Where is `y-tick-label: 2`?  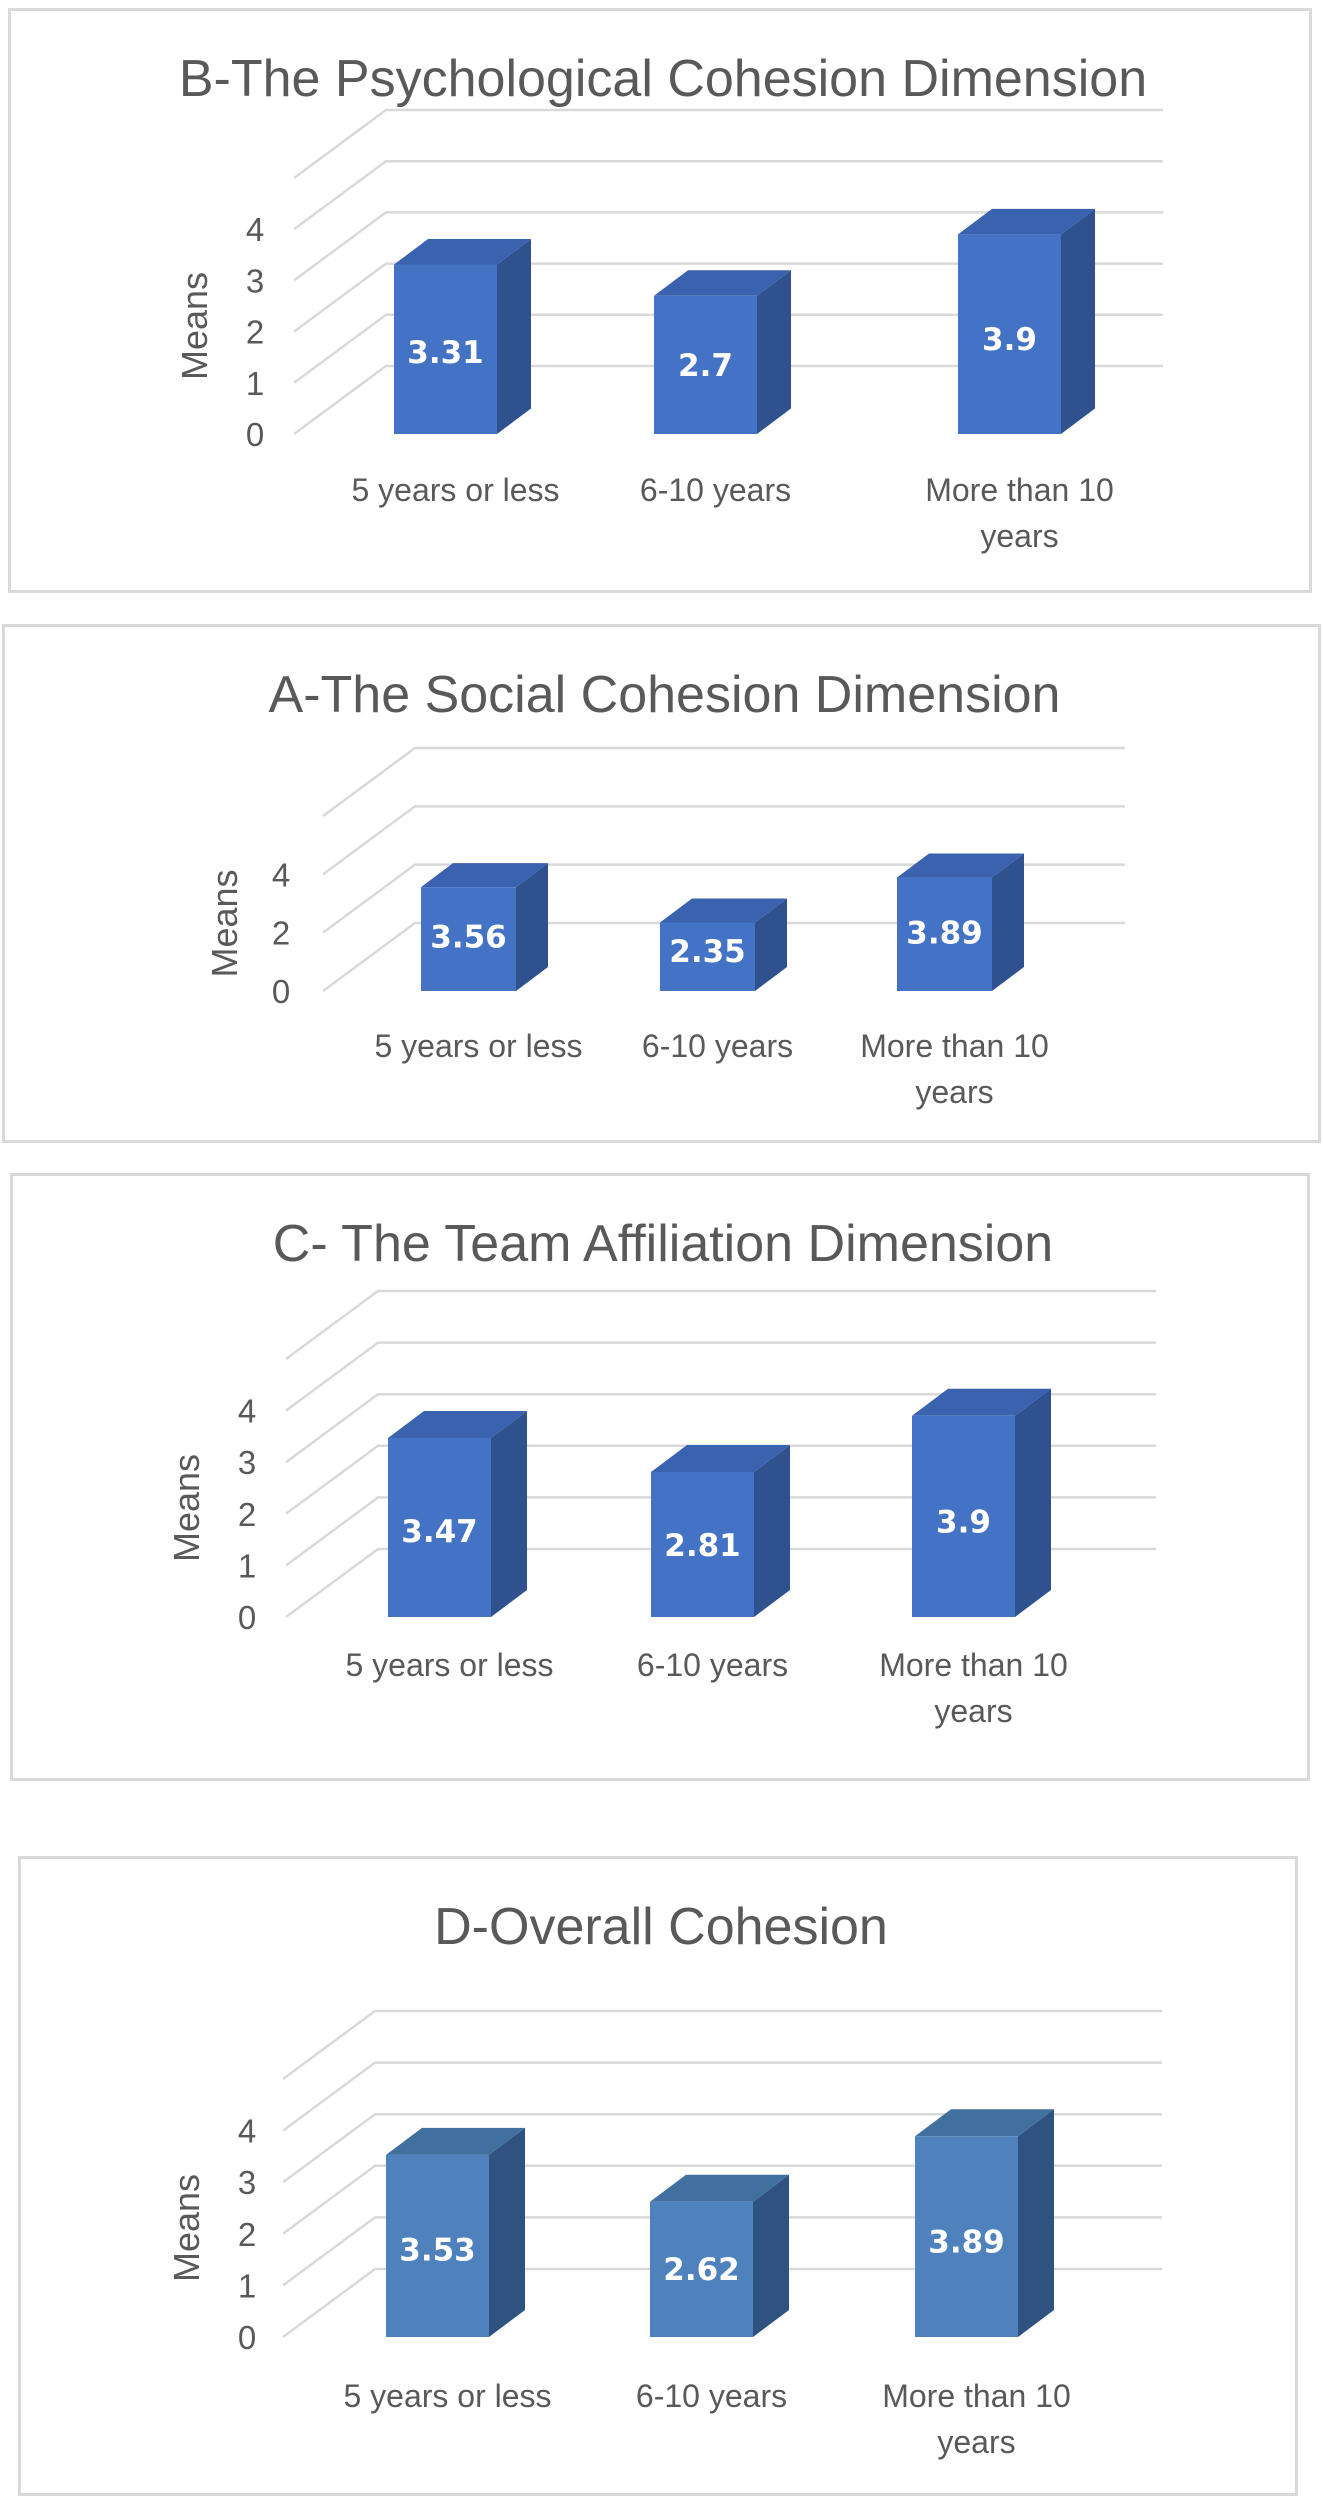
y-tick-label: 2 is located at coordinates (255, 332).